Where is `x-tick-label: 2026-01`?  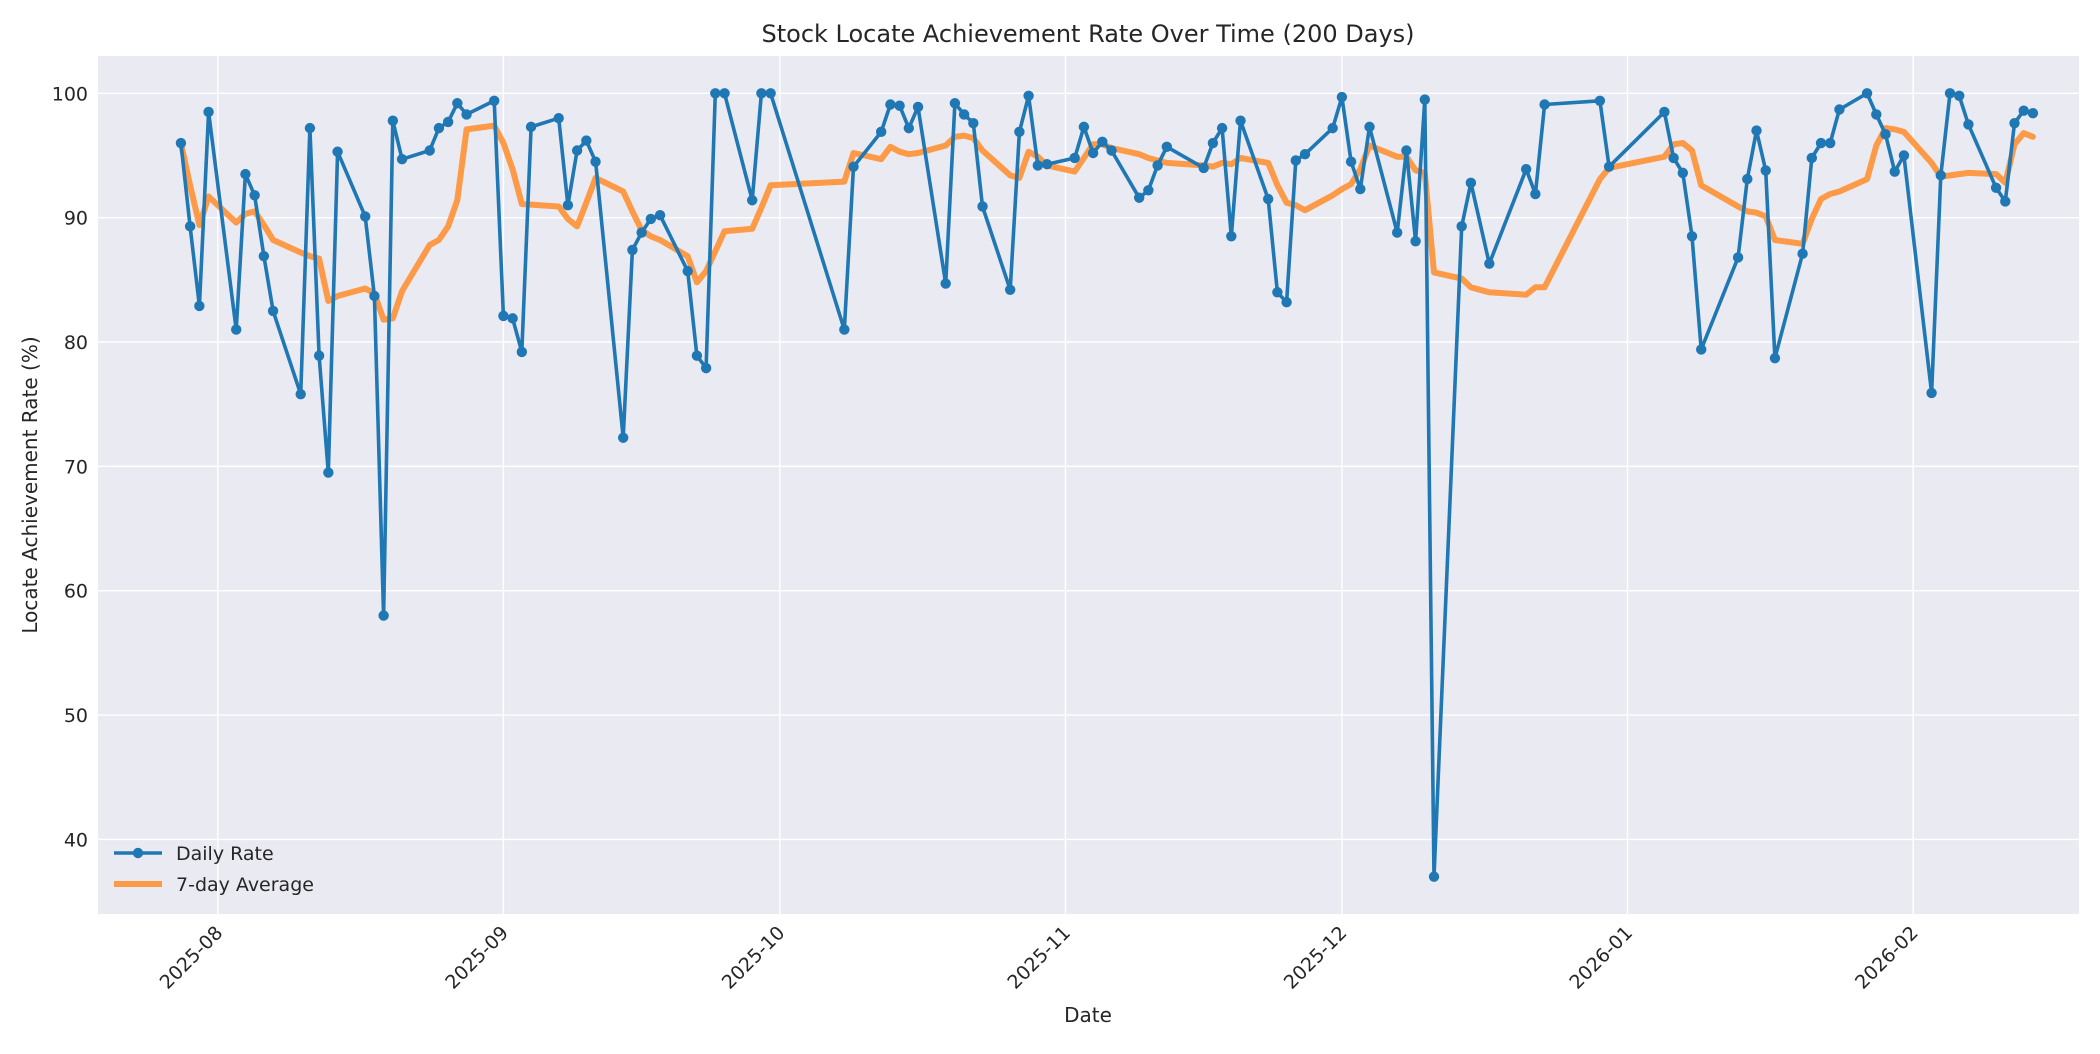 x-tick-label: 2026-01 is located at coordinates (1601, 958).